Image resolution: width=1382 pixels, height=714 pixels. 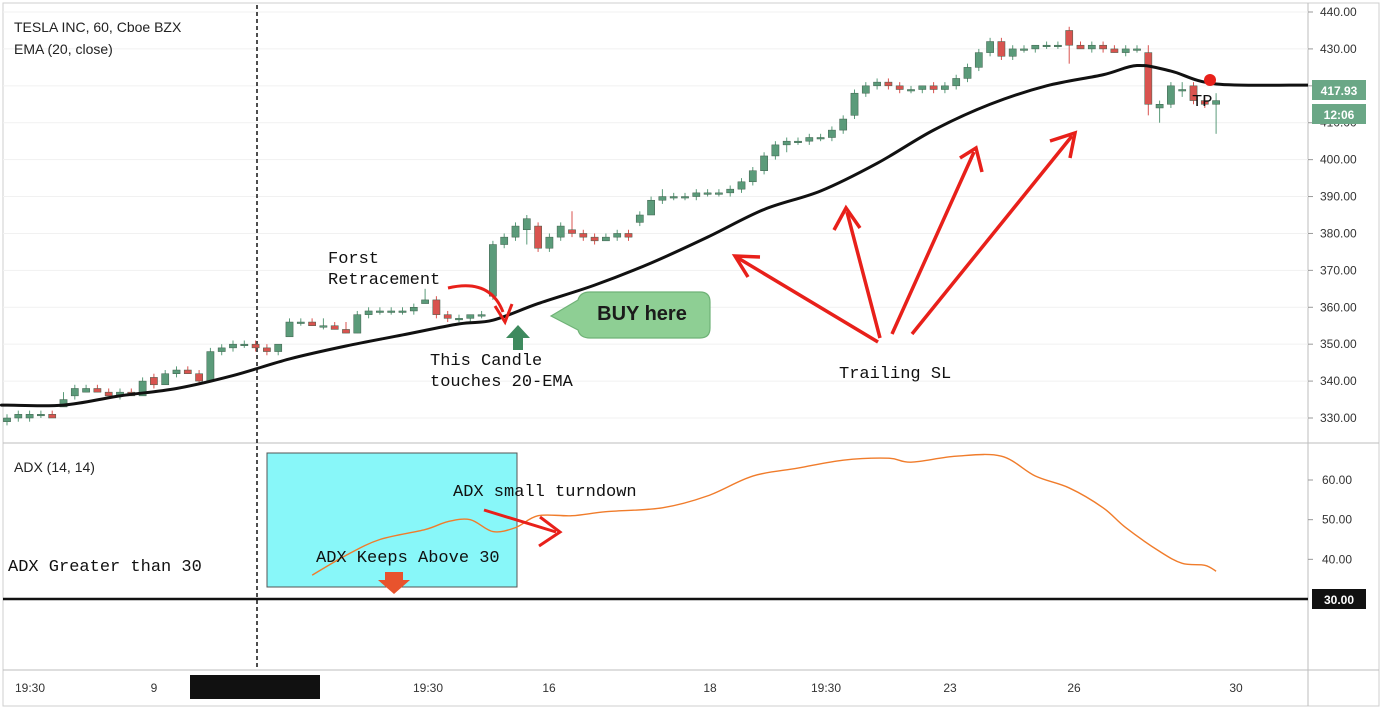 I want to click on last-price-label: 417.93, so click(x=1339, y=91).